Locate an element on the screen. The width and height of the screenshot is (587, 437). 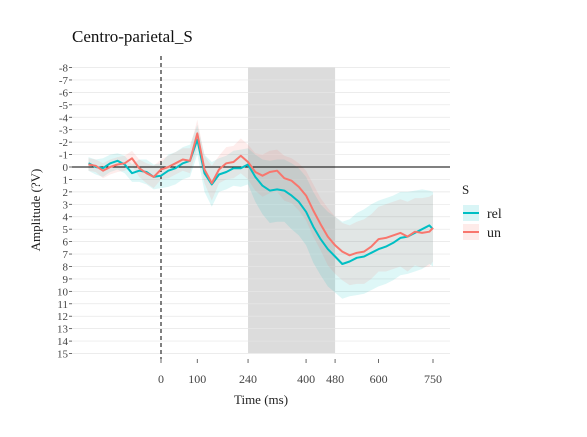
shaded-time-window is located at coordinates (292, 210).